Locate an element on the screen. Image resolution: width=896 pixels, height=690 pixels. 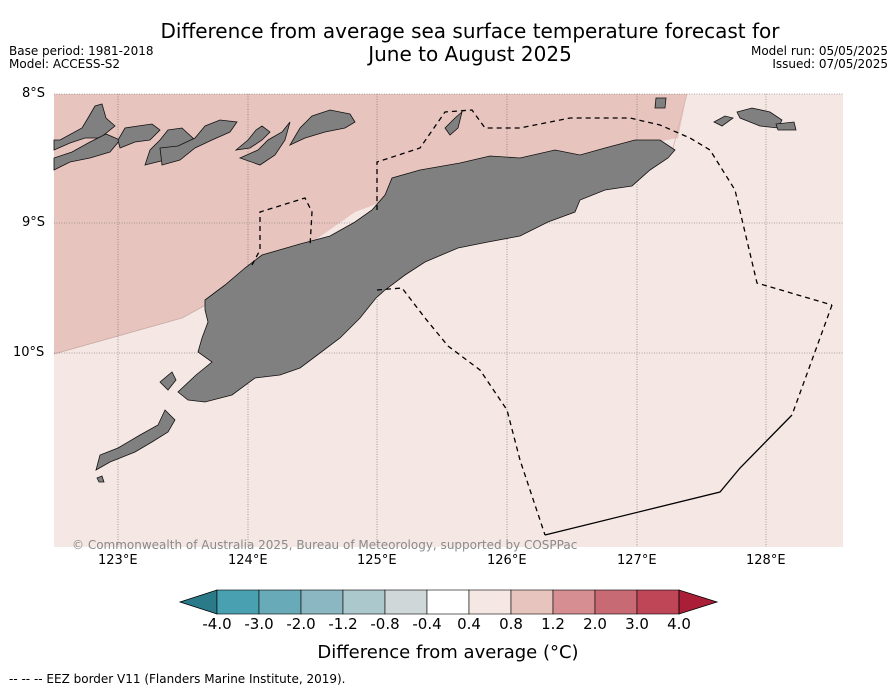
lon-label-128e: 128°E is located at coordinates (766, 560).